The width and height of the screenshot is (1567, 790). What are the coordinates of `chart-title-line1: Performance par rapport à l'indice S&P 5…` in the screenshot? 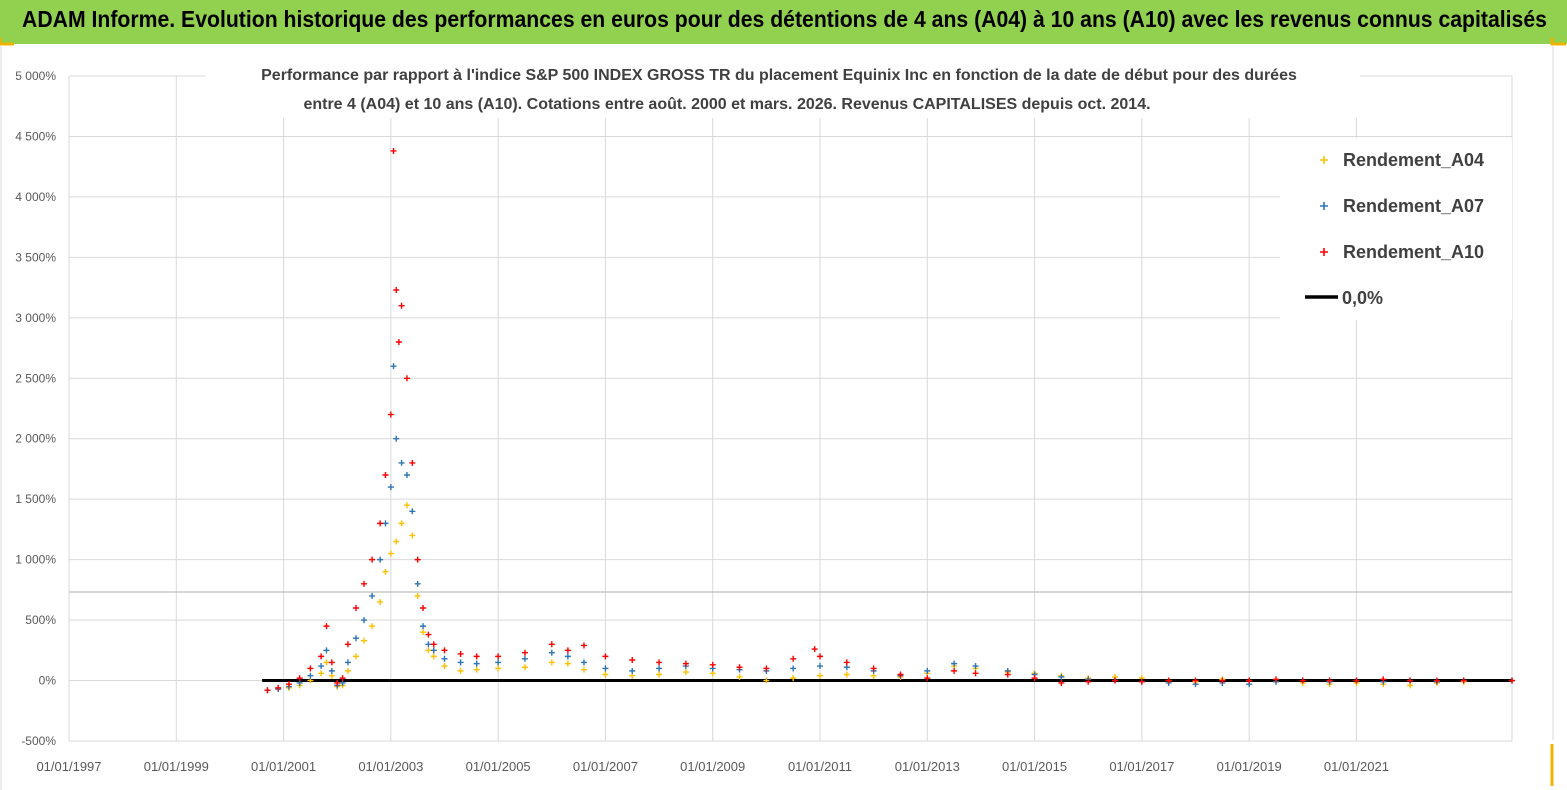 It's located at (779, 75).